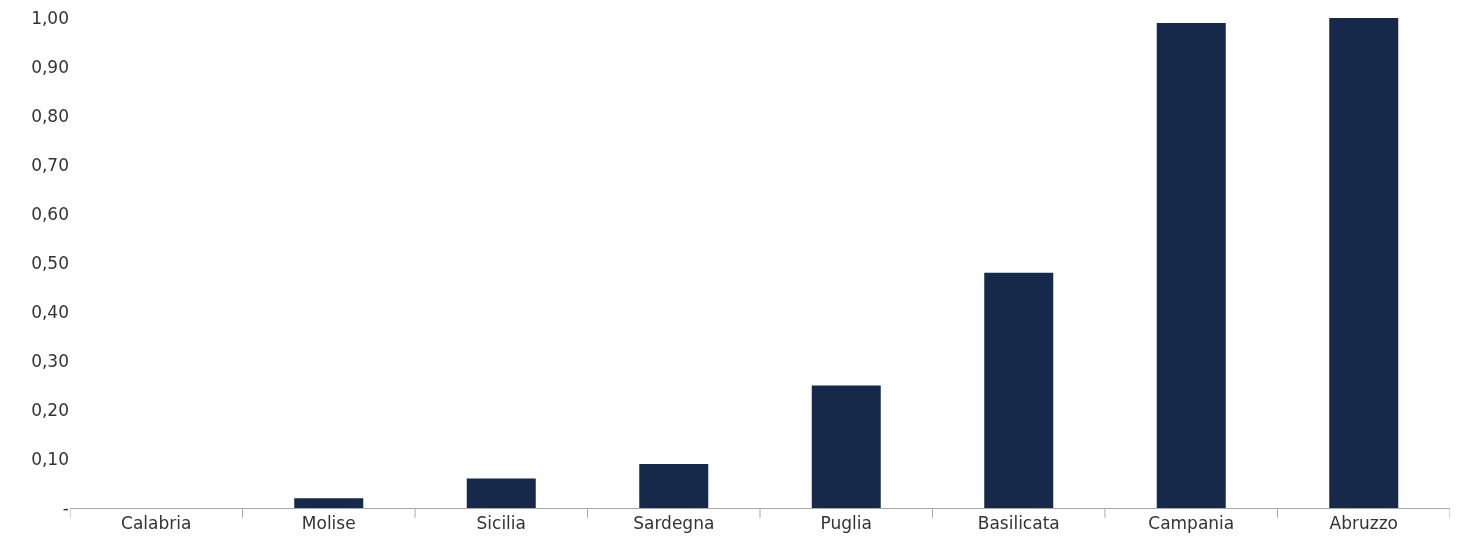  Describe the element at coordinates (50, 17) in the screenshot. I see `y-tick-label: 1,00` at that location.